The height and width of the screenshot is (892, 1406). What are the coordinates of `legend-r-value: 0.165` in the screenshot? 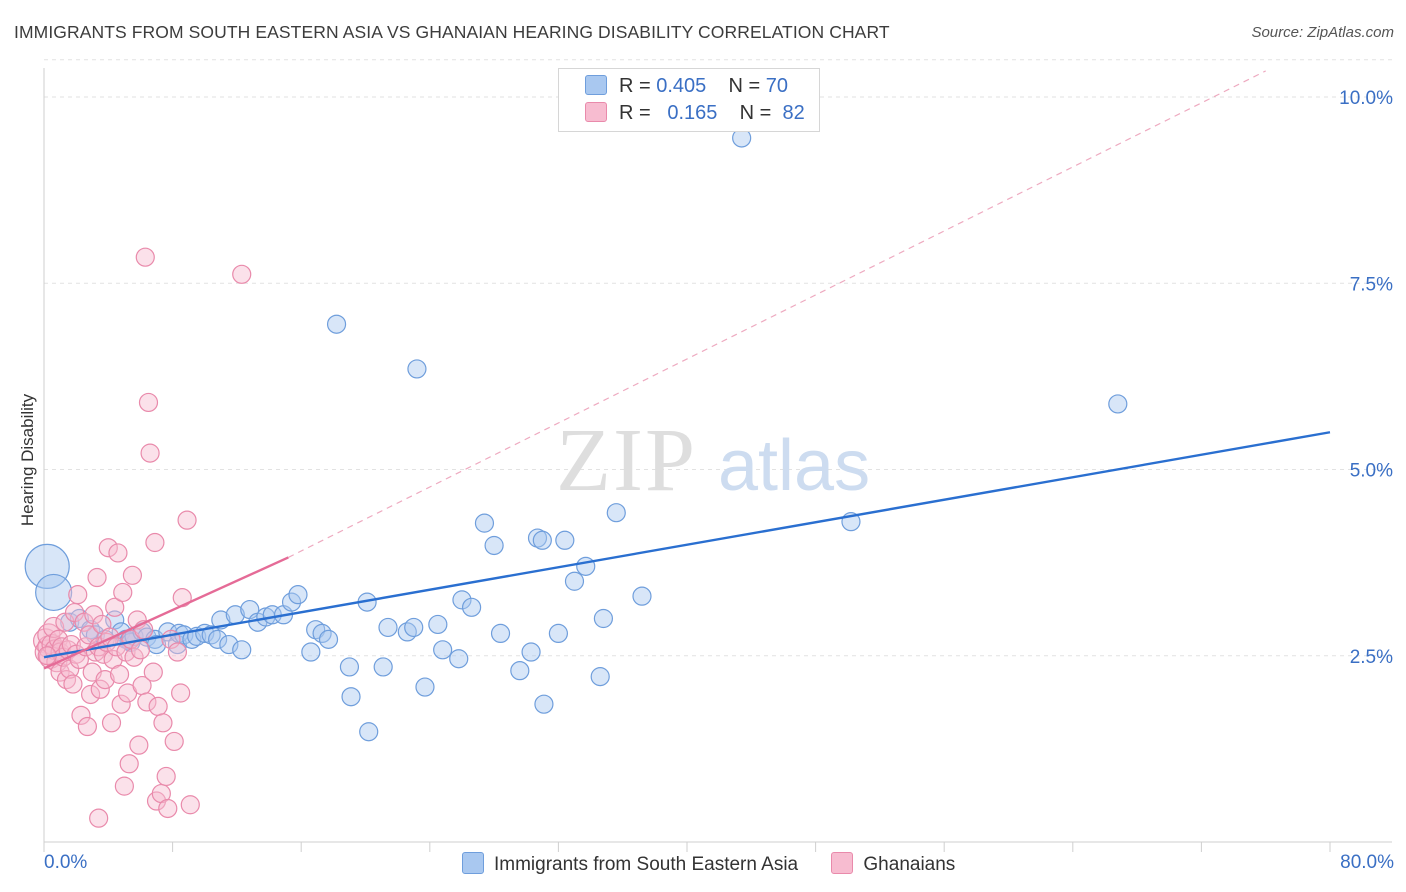 It's located at (692, 113).